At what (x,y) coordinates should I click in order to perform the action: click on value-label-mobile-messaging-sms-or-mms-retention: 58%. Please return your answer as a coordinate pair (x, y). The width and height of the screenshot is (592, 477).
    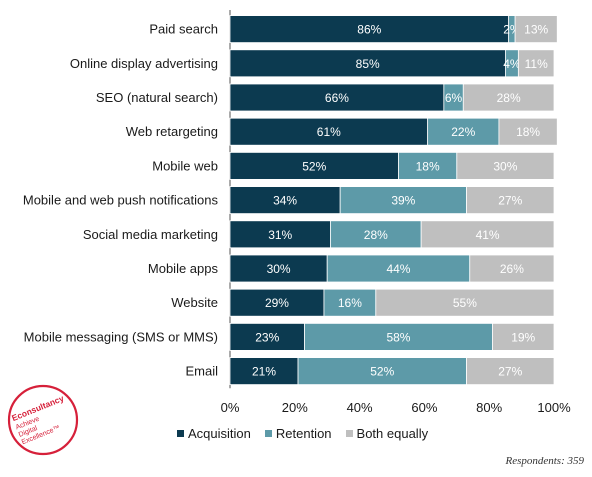
    Looking at the image, I should click on (398, 337).